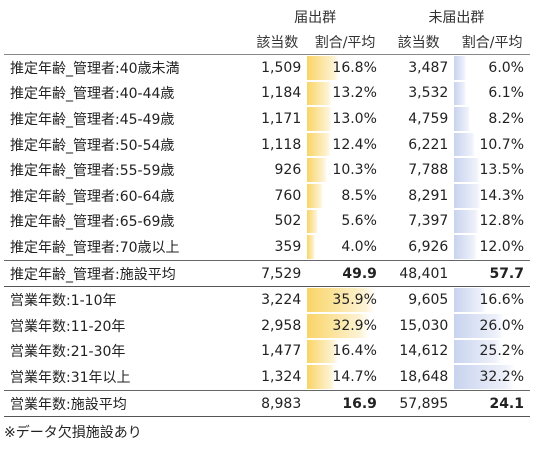 This screenshot has height=449, width=536. Describe the element at coordinates (92, 94) in the screenshot. I see `row-label: 推定年齢_管理者:40-44歳` at that location.